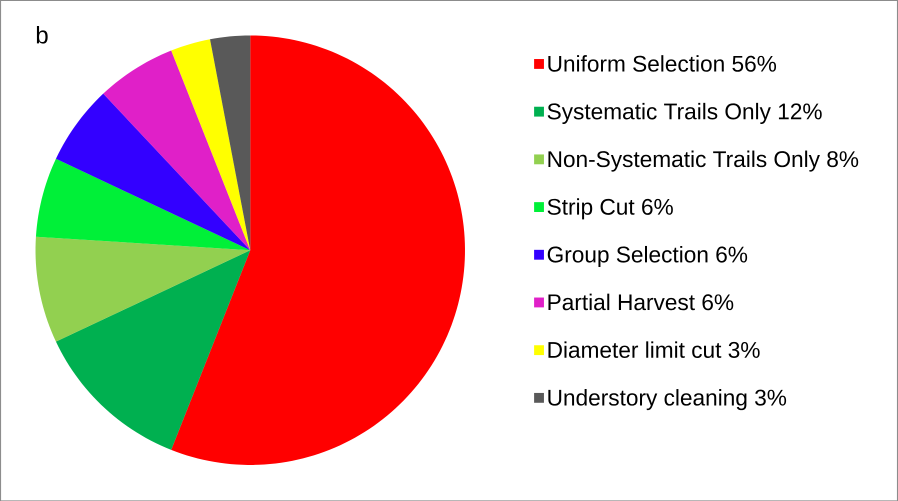 Image resolution: width=898 pixels, height=501 pixels. Describe the element at coordinates (648, 256) in the screenshot. I see `legend-label: Group Selection 6%` at that location.